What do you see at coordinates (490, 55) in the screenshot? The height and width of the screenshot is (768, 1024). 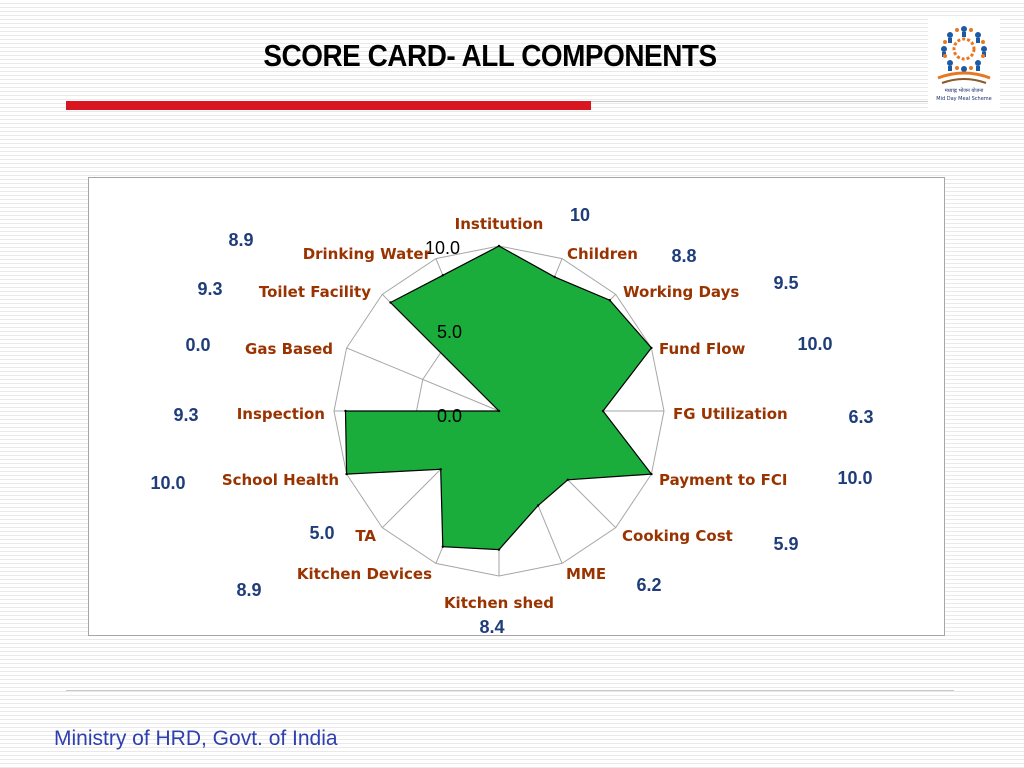 I see `slide-title: SCORE CARD- ALL COMPONENTS` at bounding box center [490, 55].